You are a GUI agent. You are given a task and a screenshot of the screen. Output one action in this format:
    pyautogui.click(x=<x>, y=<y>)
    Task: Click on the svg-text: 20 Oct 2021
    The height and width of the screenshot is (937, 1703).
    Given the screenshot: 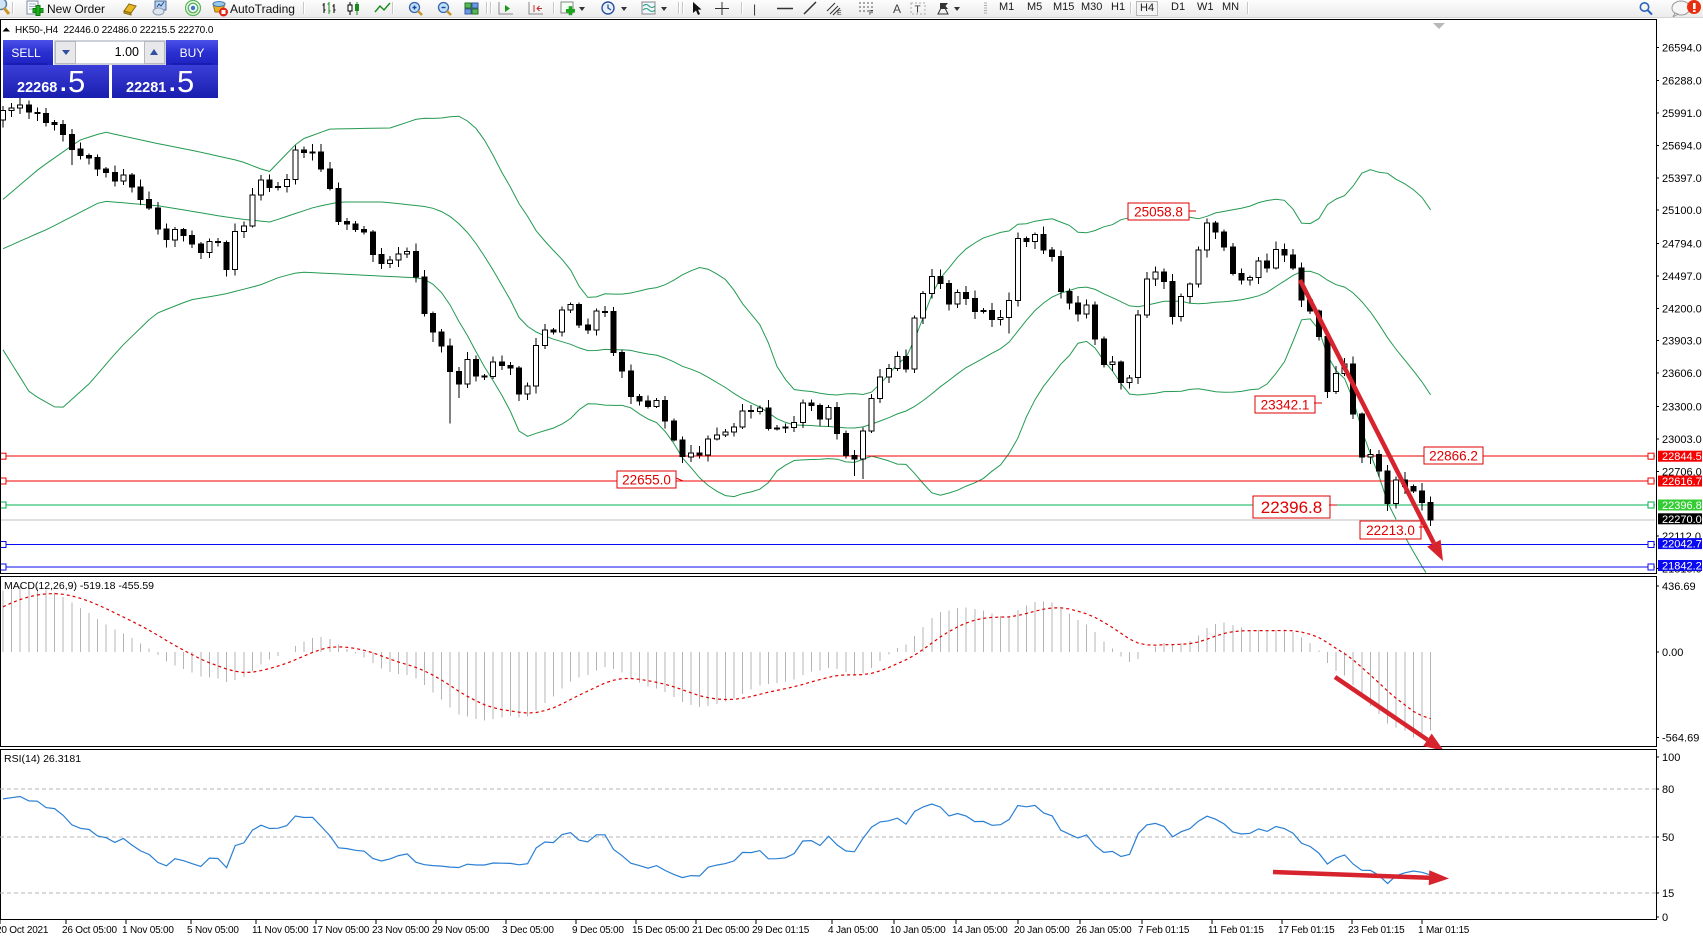 What is the action you would take?
    pyautogui.click(x=24, y=930)
    